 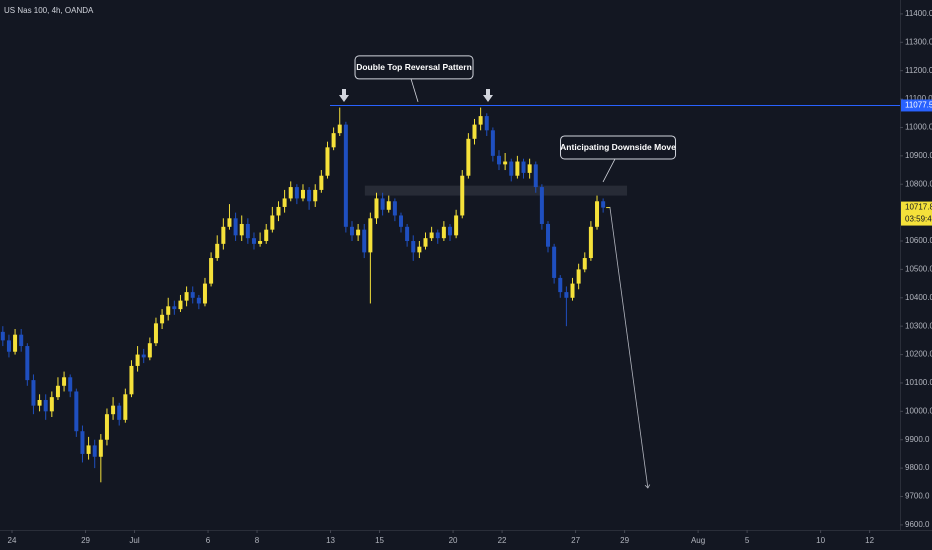 What do you see at coordinates (698, 540) in the screenshot?
I see `x-tick-label: Aug` at bounding box center [698, 540].